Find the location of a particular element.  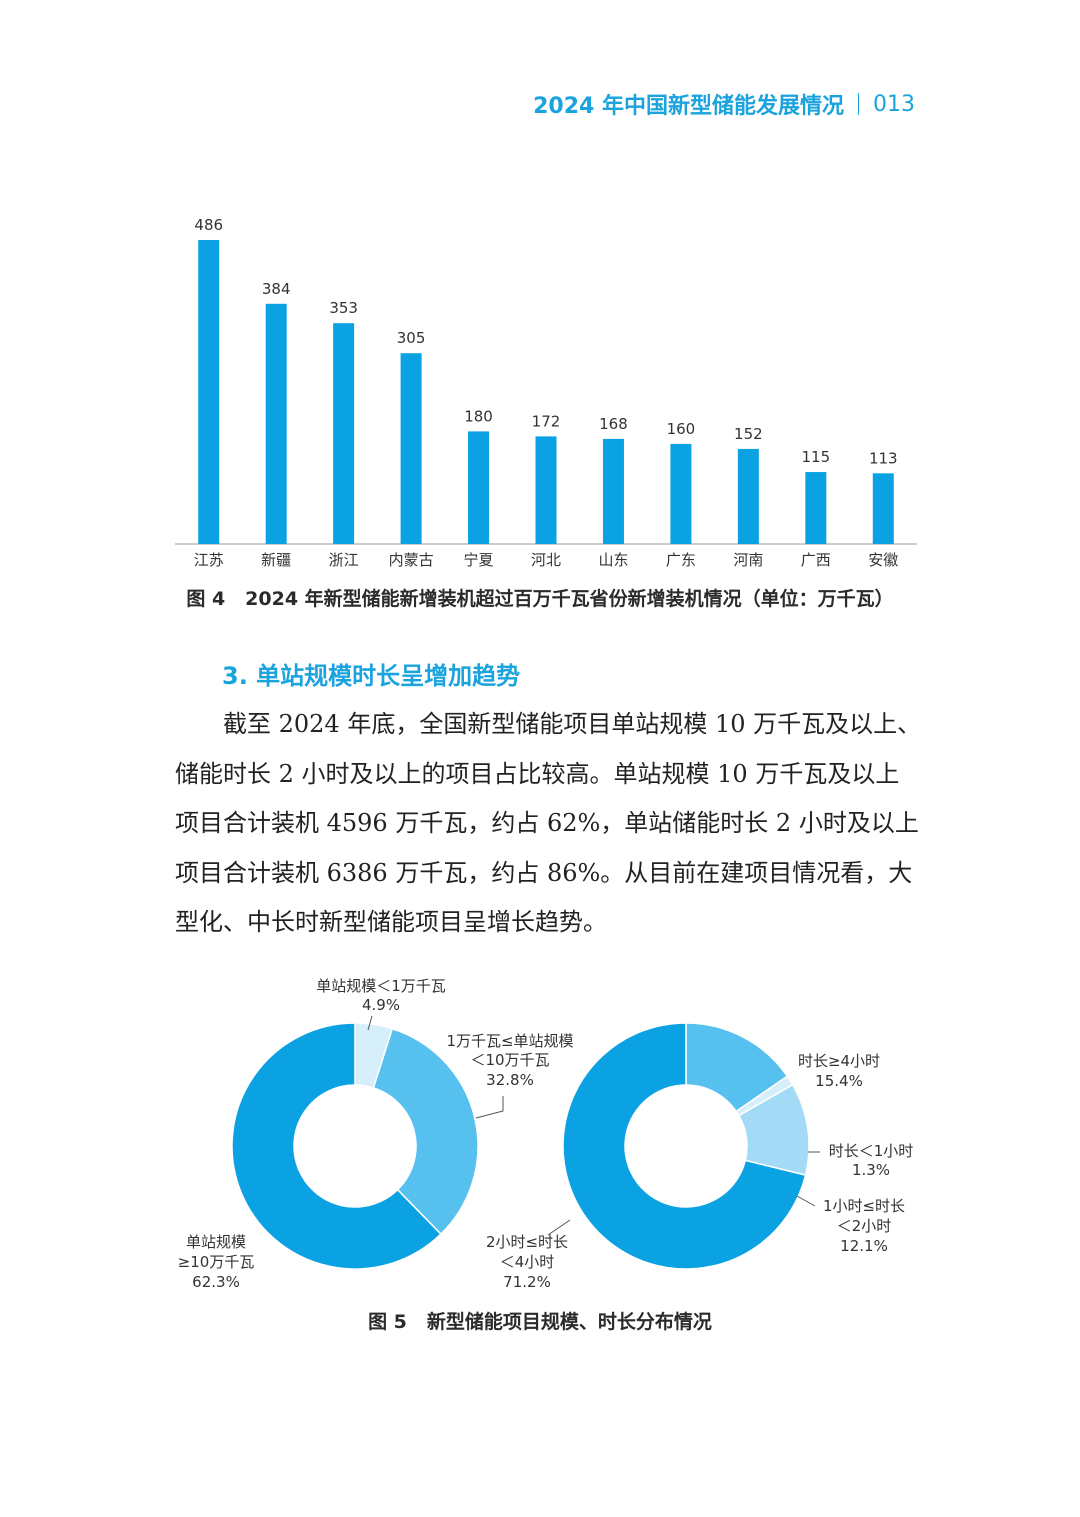

body-line: 项目合计装机 4596 万千瓦，约占 62%，单站储能时长 2 小时及以上 is located at coordinates (547, 823).